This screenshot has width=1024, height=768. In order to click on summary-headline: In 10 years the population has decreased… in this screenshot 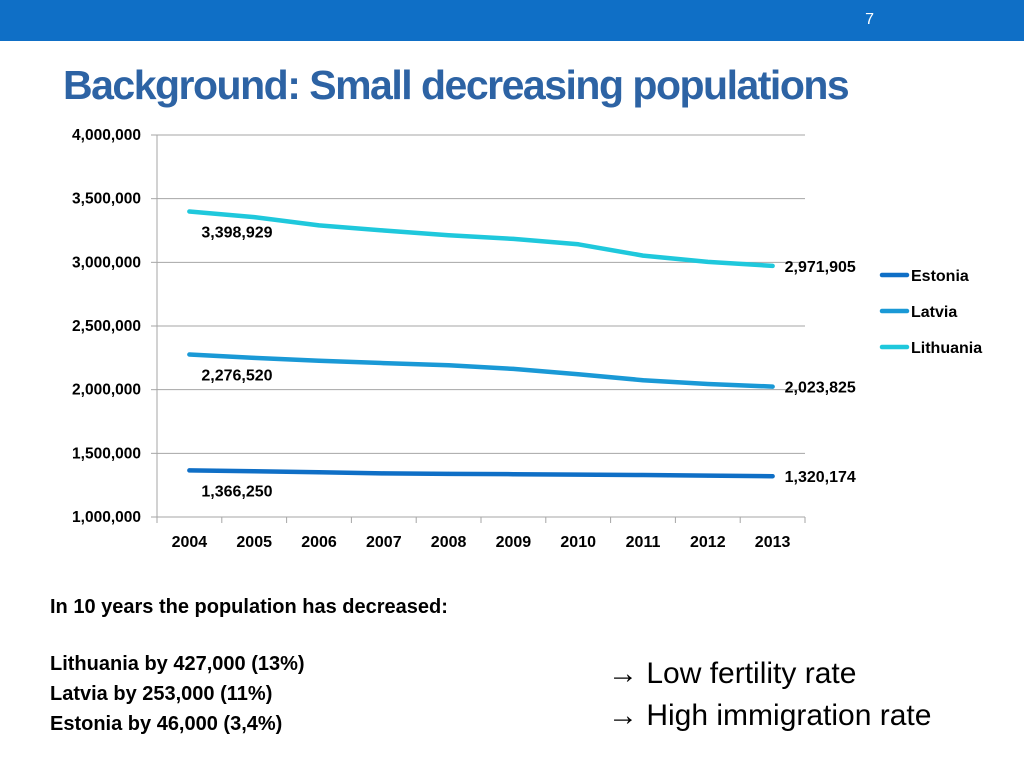, I will do `click(249, 607)`.